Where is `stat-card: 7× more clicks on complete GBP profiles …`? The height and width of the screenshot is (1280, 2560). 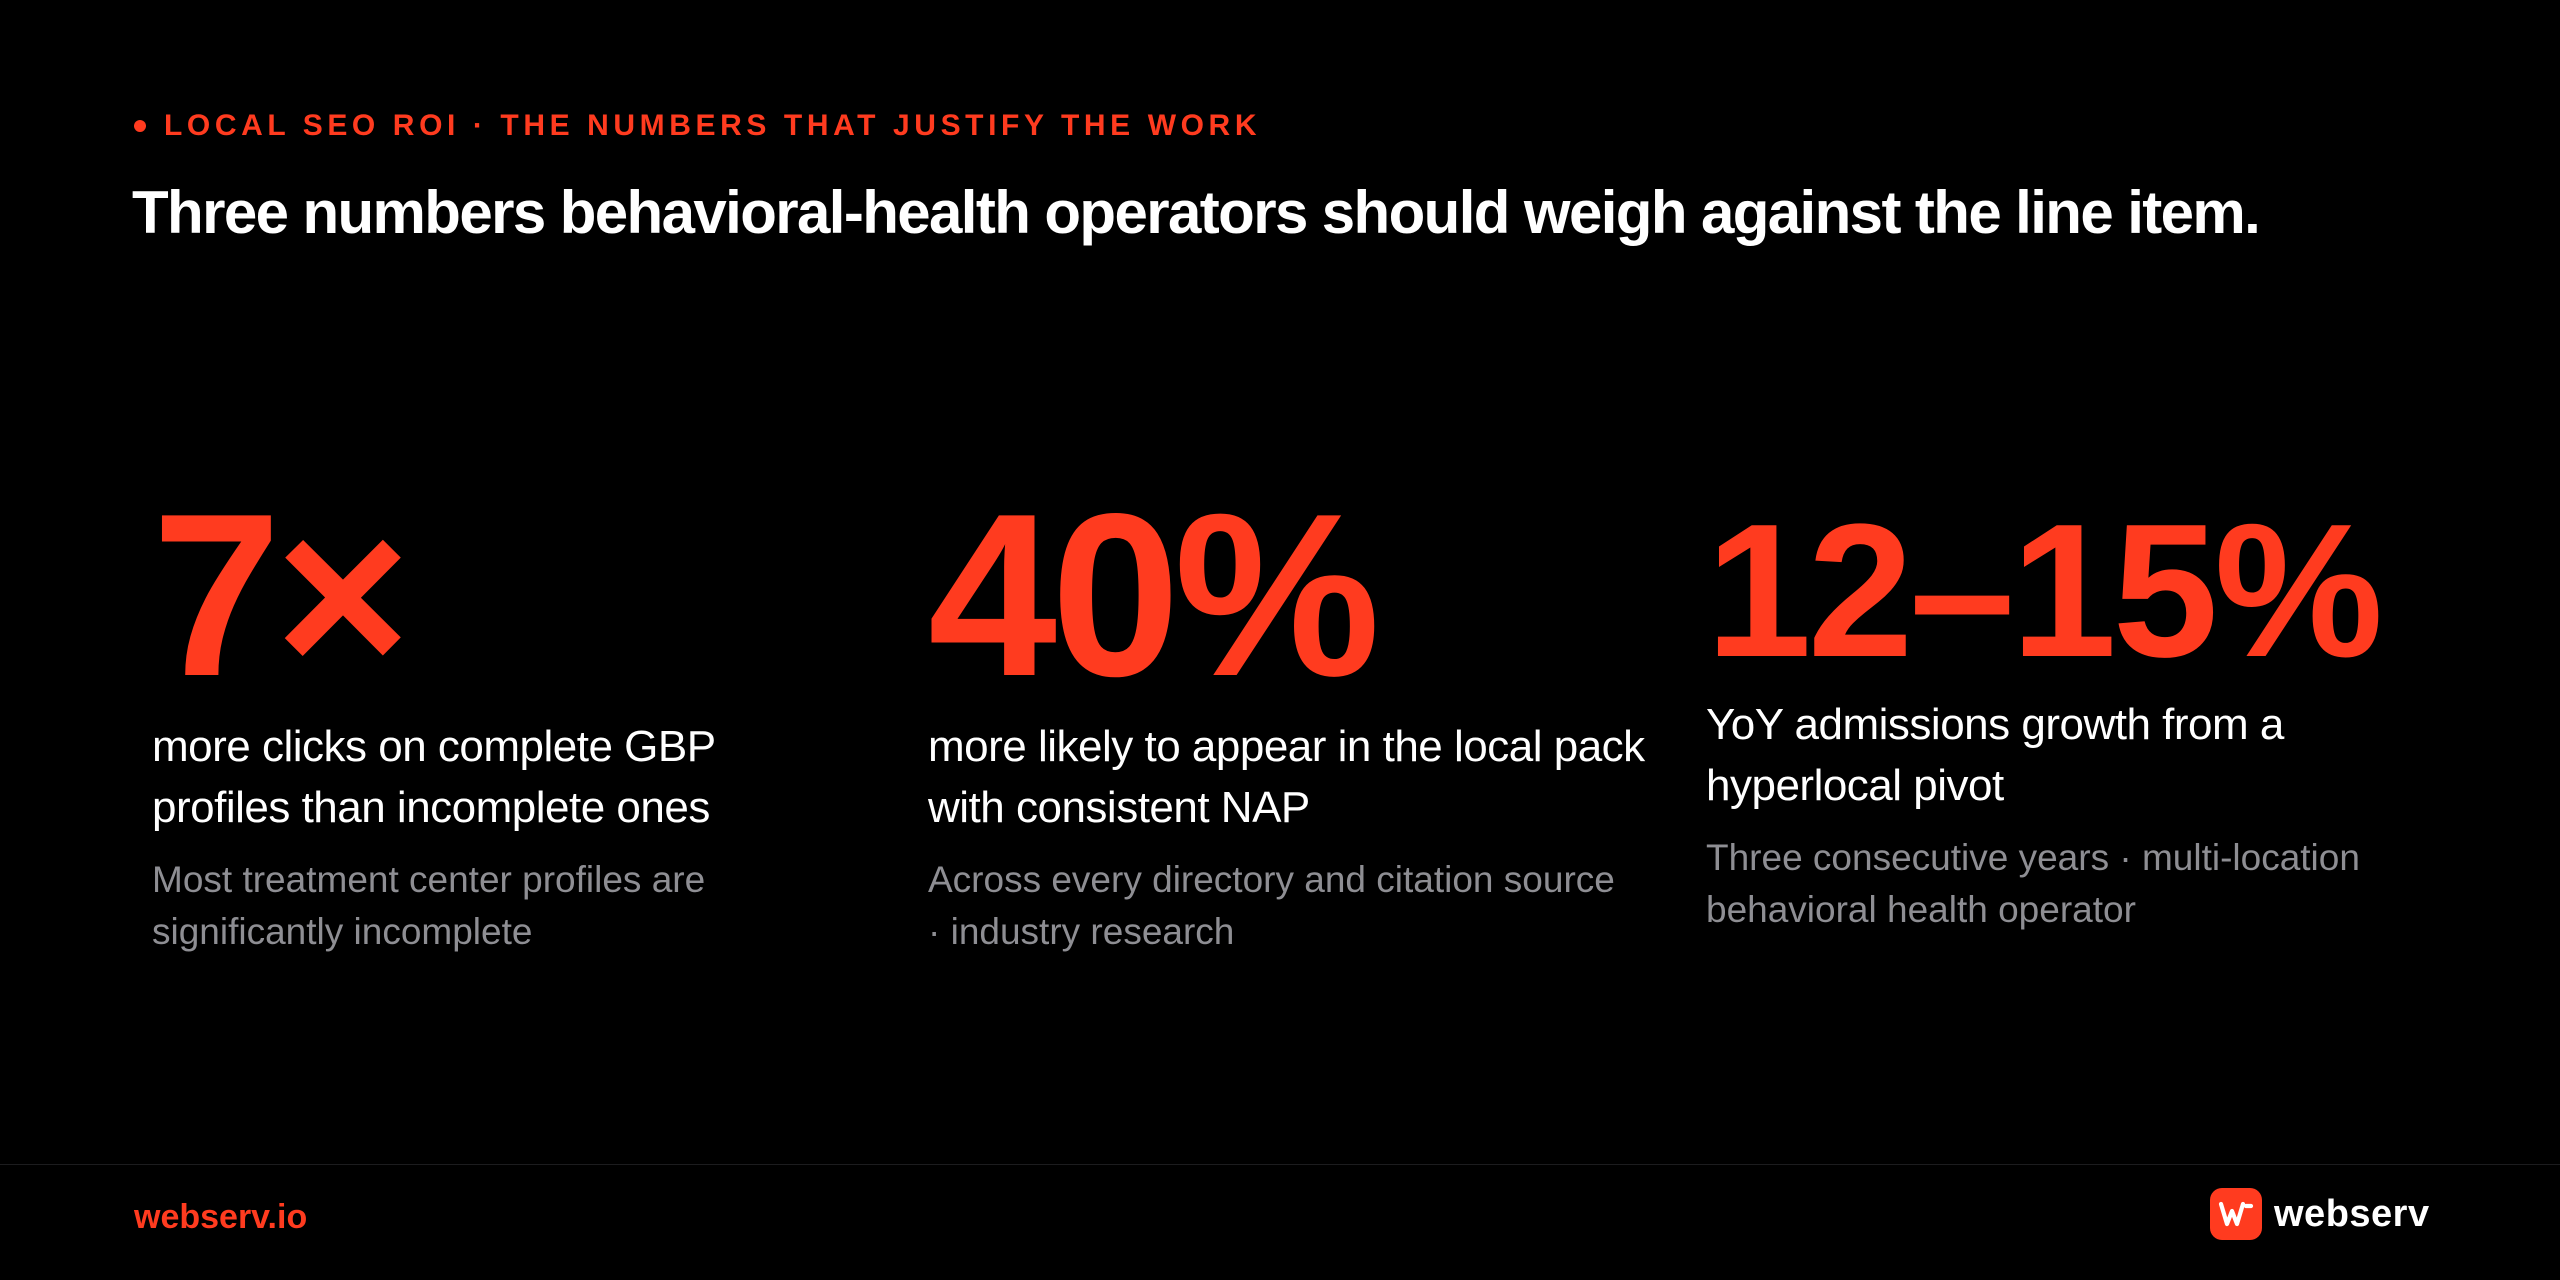
stat-card: 7× more clicks on complete GBP profiles … is located at coordinates (512, 719).